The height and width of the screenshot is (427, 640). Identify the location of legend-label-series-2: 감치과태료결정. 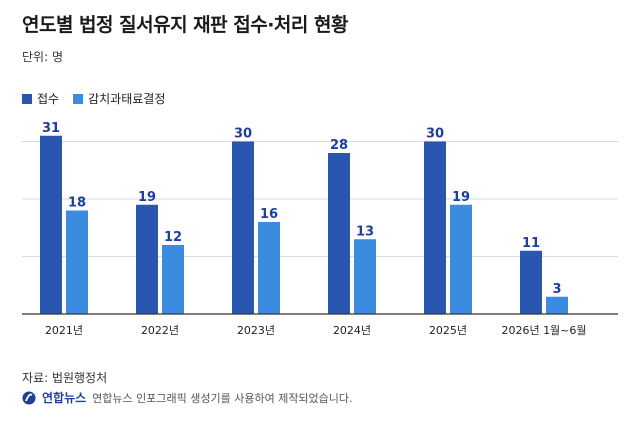
(127, 99).